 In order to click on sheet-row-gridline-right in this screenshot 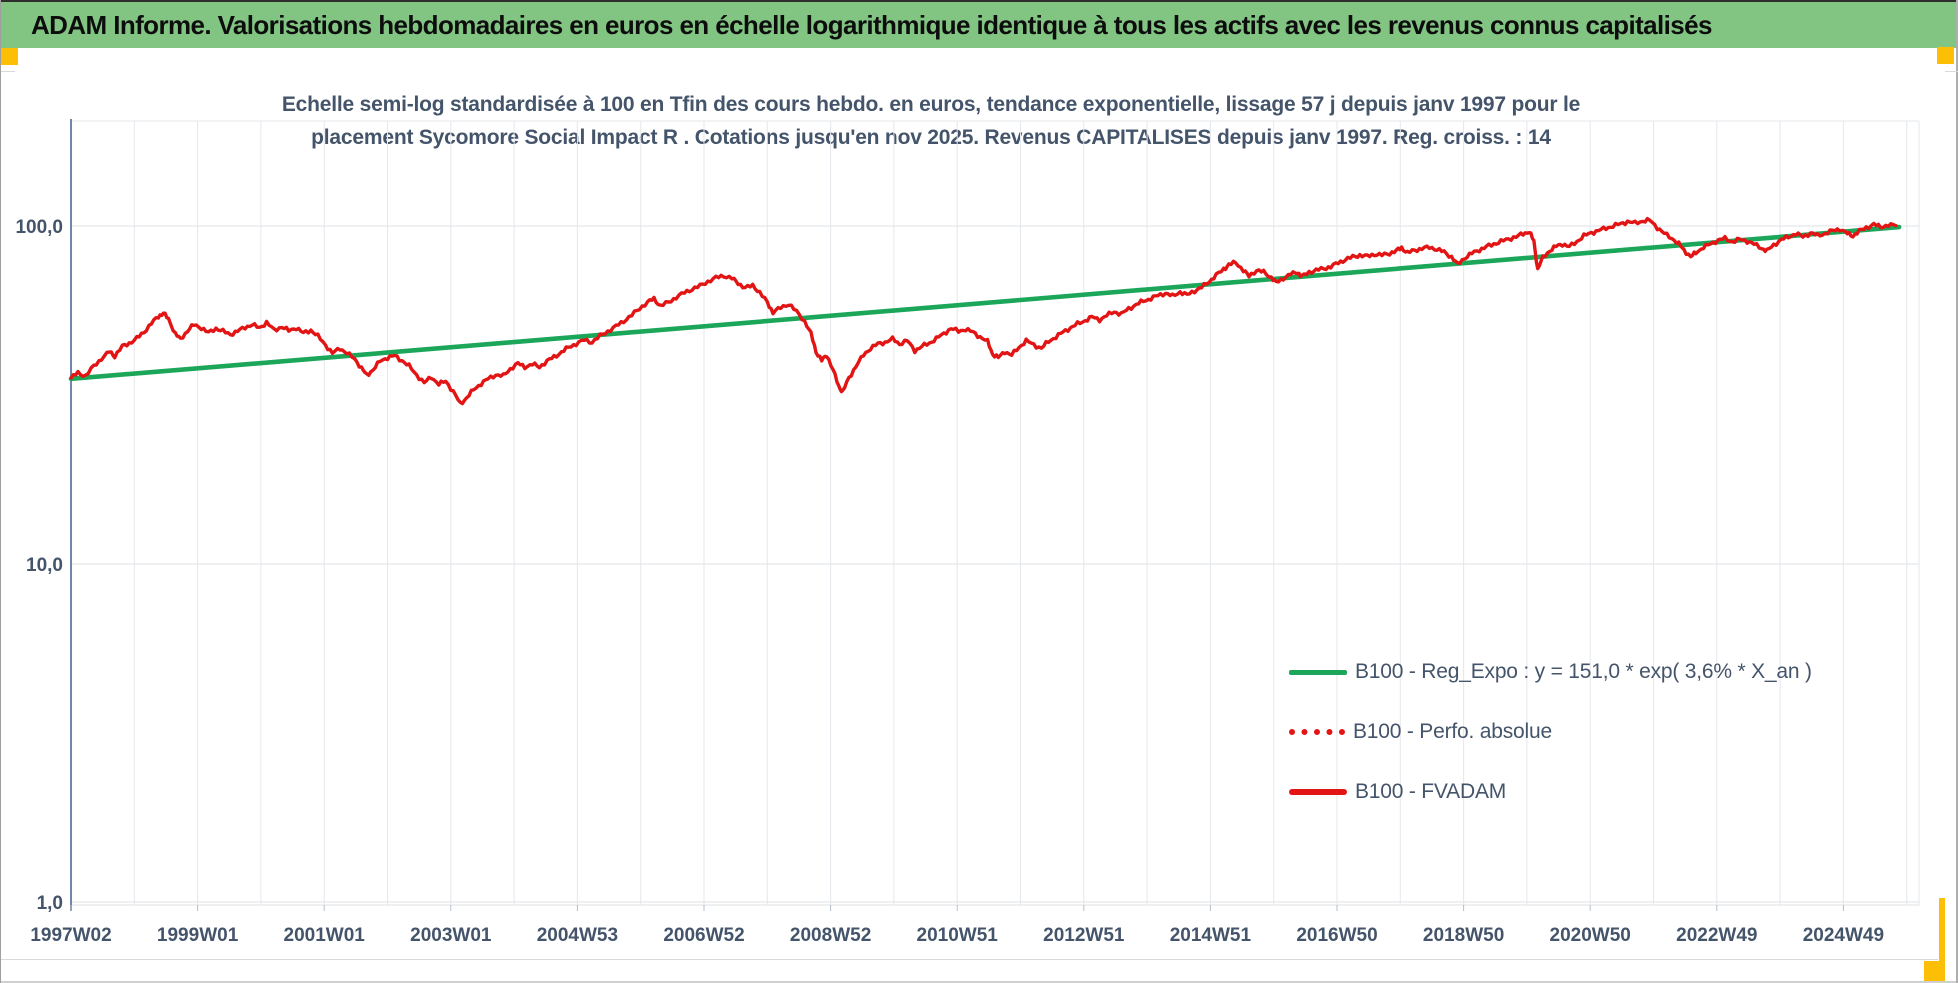, I will do `click(1951, 71)`.